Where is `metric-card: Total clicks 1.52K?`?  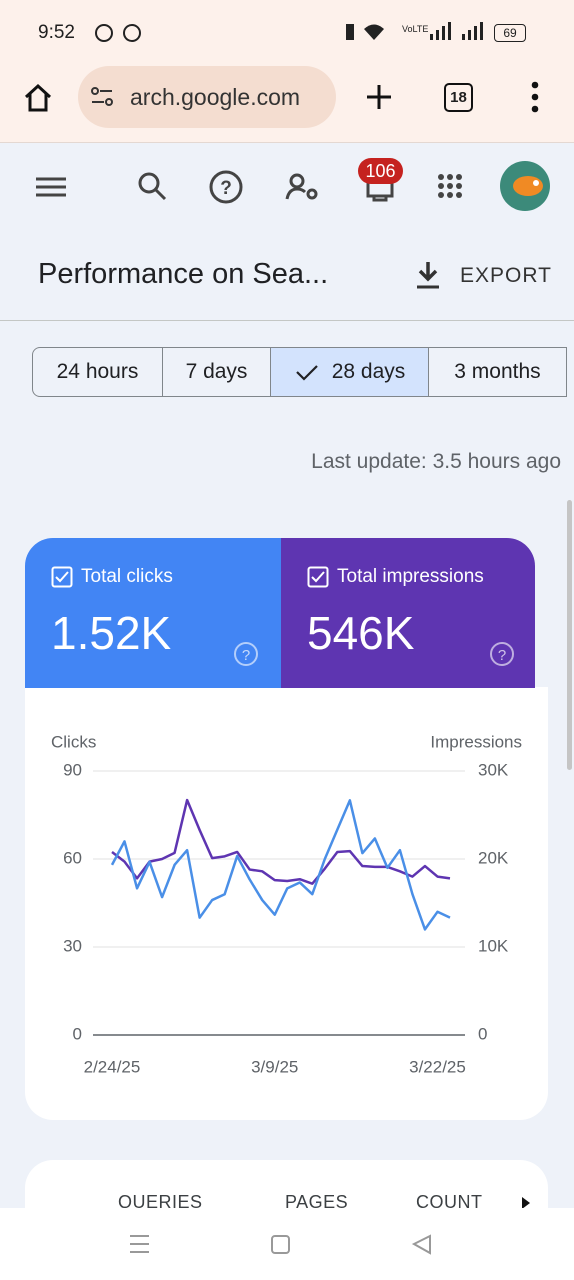 metric-card: Total clicks 1.52K? is located at coordinates (153, 613).